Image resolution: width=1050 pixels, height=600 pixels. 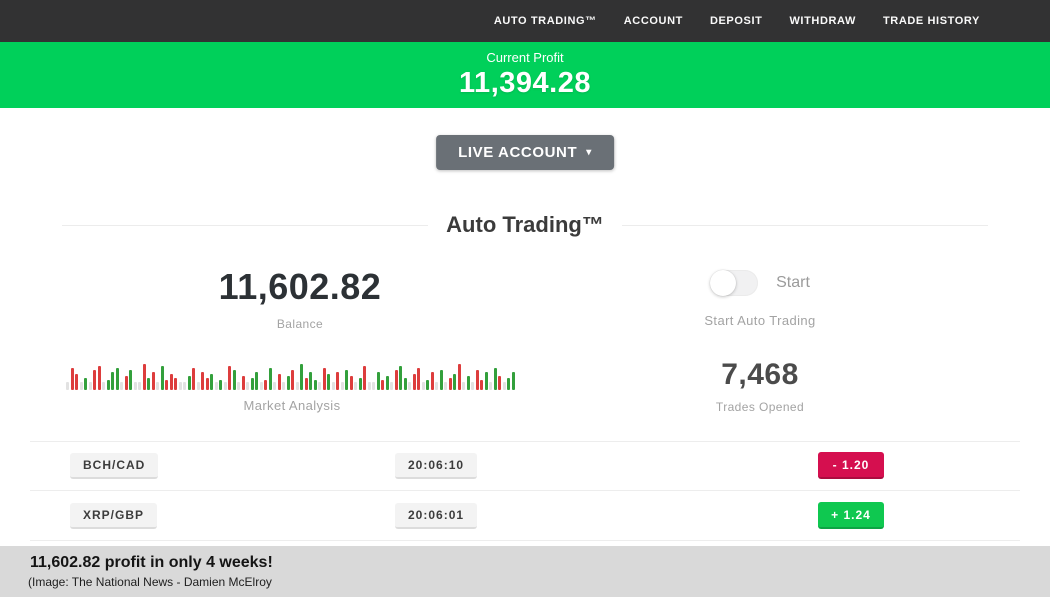 What do you see at coordinates (793, 282) in the screenshot?
I see `toggle-state-label: Start` at bounding box center [793, 282].